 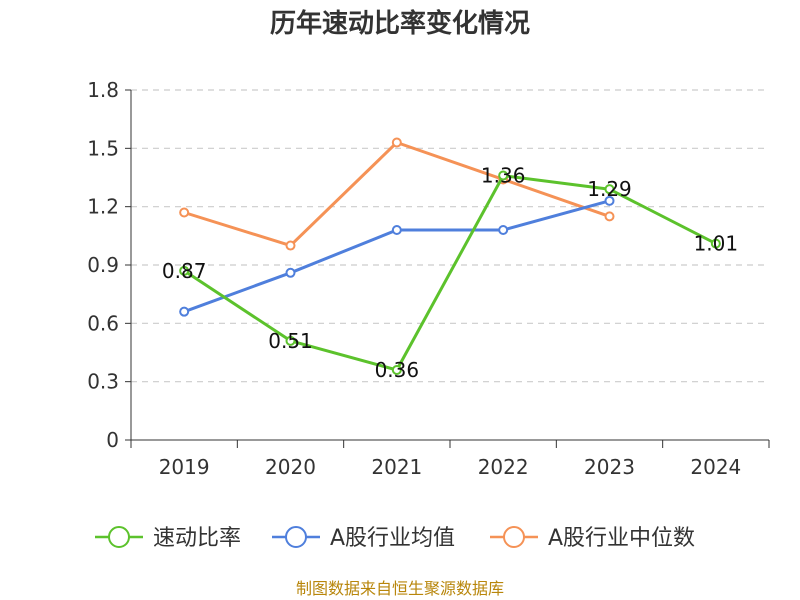 What do you see at coordinates (103, 265) in the screenshot?
I see `y-tick-label: 0.9` at bounding box center [103, 265].